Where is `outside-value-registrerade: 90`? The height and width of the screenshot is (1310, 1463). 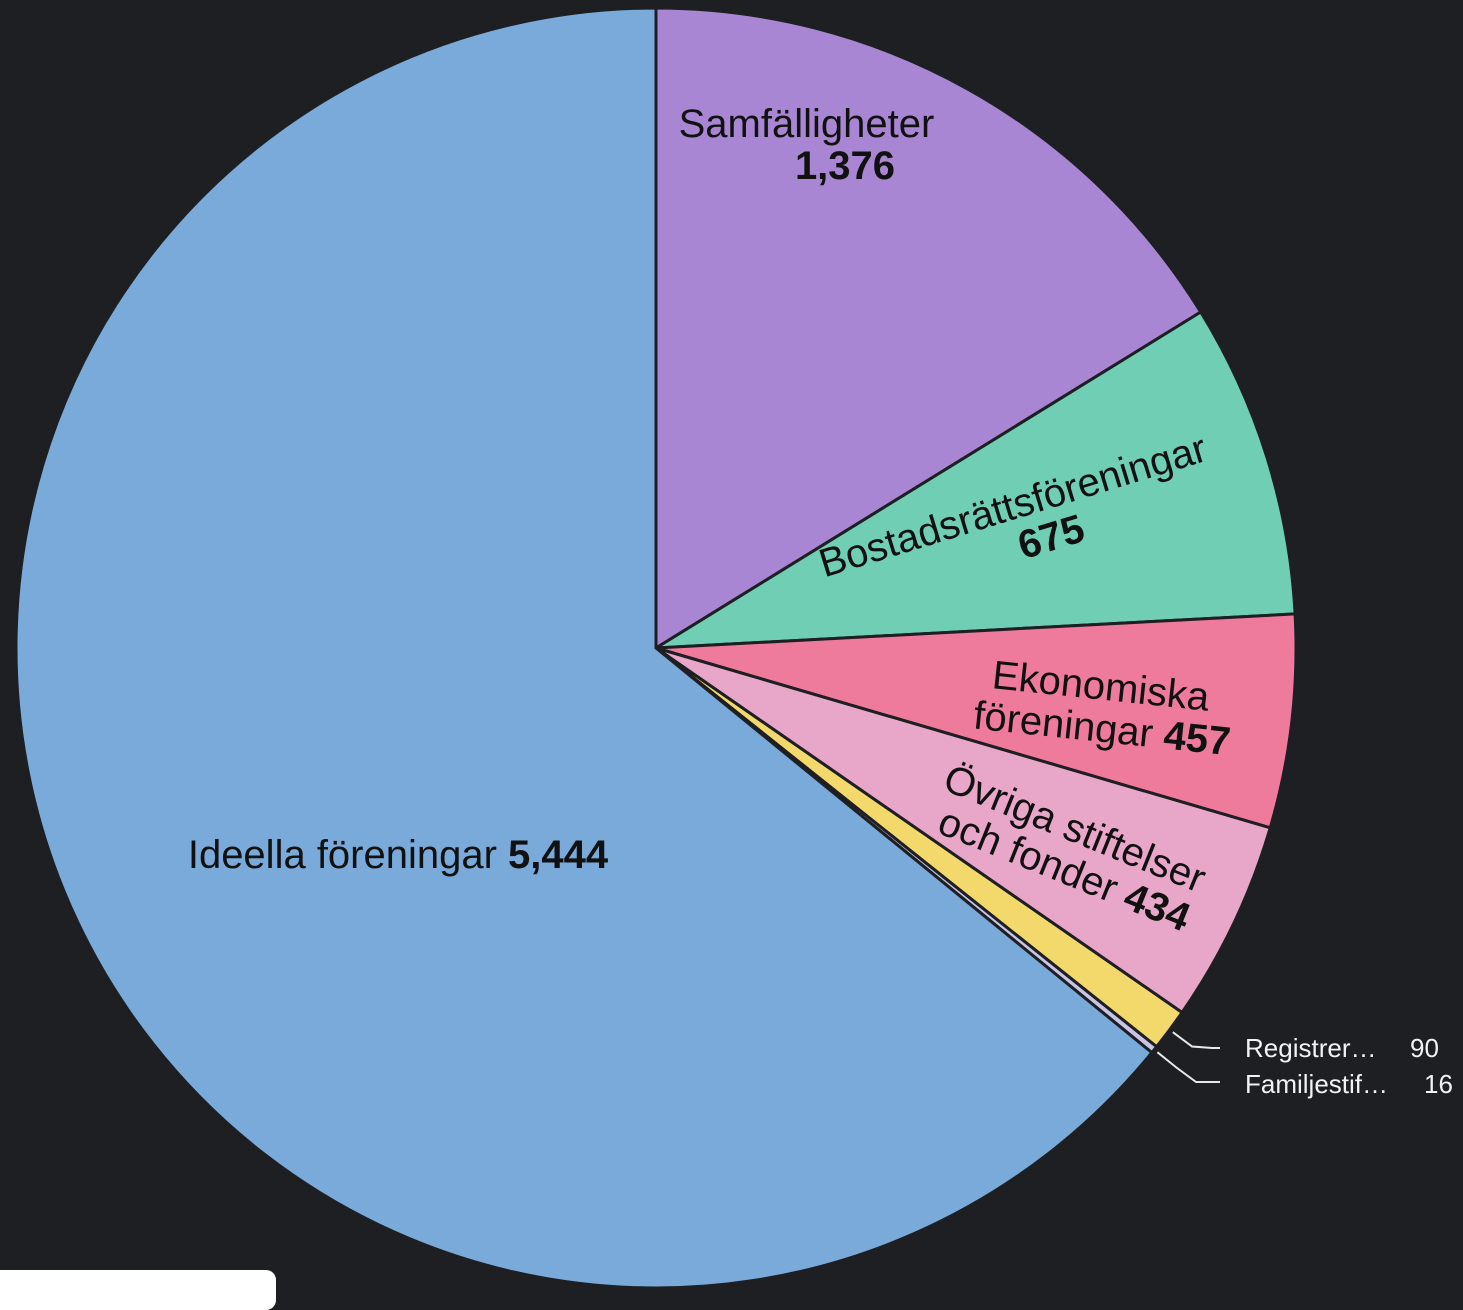
outside-value-registrerade: 90 is located at coordinates (1424, 1048).